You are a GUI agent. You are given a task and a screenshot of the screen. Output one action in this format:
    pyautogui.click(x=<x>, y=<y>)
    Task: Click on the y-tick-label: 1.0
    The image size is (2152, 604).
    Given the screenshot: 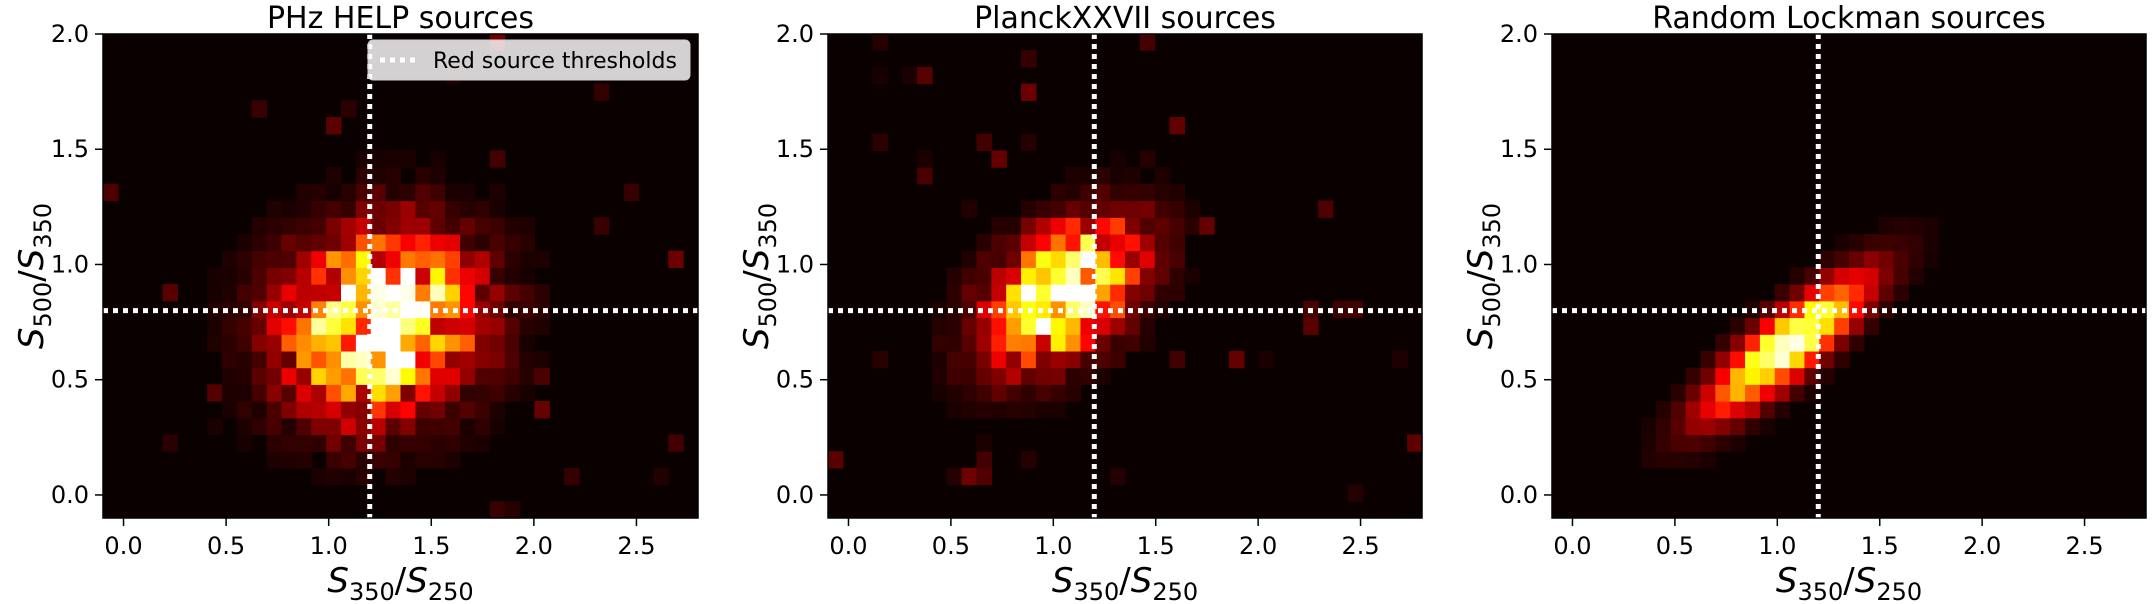 What is the action you would take?
    pyautogui.click(x=795, y=264)
    